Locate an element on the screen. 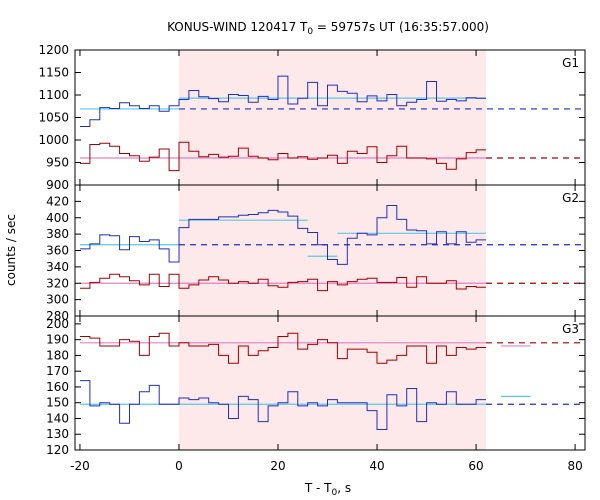 The height and width of the screenshot is (500, 600). y-tick-label: 180 is located at coordinates (57, 355).